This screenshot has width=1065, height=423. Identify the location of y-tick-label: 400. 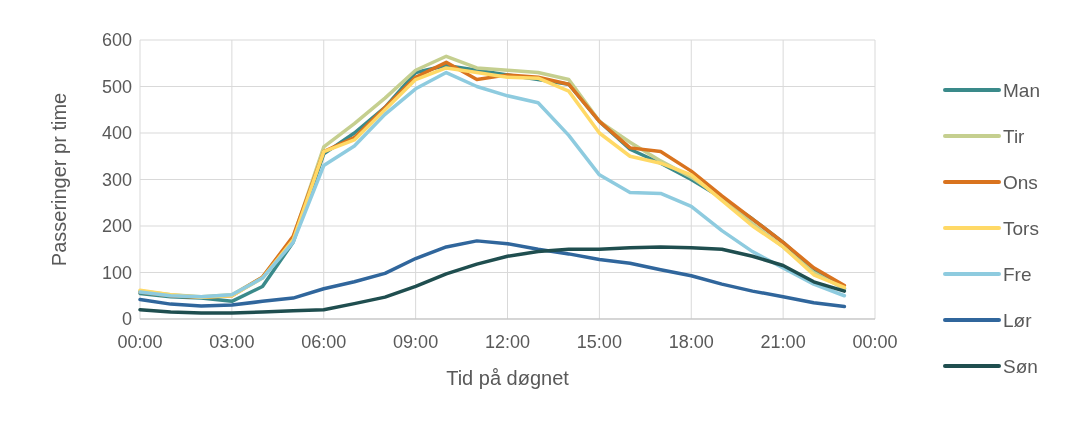
(116, 133).